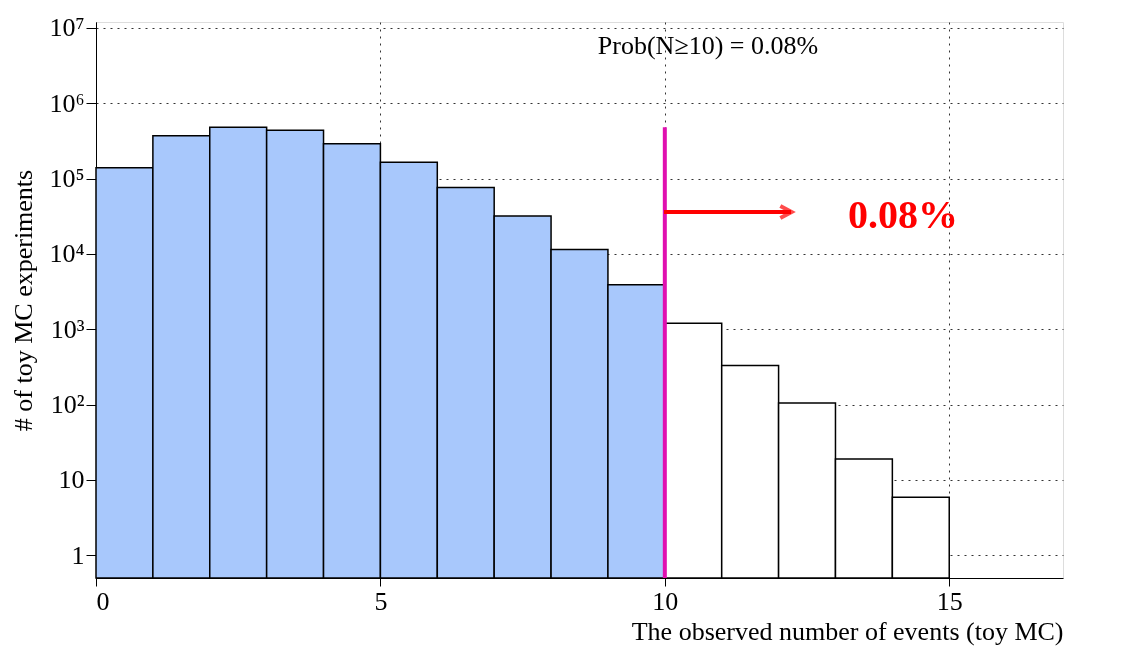  What do you see at coordinates (949, 601) in the screenshot?
I see `x-tick-label: 15` at bounding box center [949, 601].